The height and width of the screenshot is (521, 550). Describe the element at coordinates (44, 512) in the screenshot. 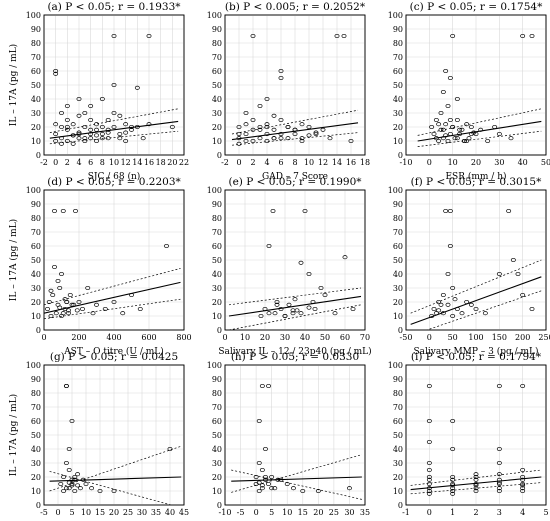

I see `x-tick-label: -5` at that location.